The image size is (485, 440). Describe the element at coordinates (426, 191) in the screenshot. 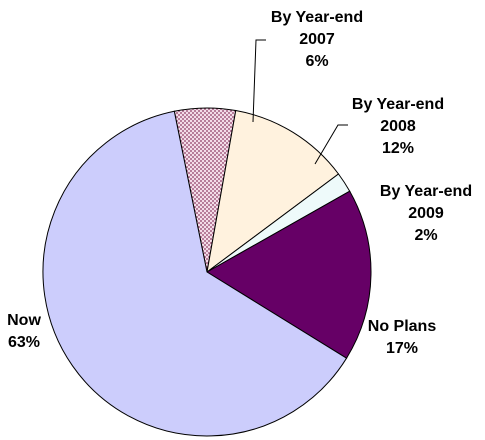

I see `pie-label-2-line-0: By Year-end` at that location.